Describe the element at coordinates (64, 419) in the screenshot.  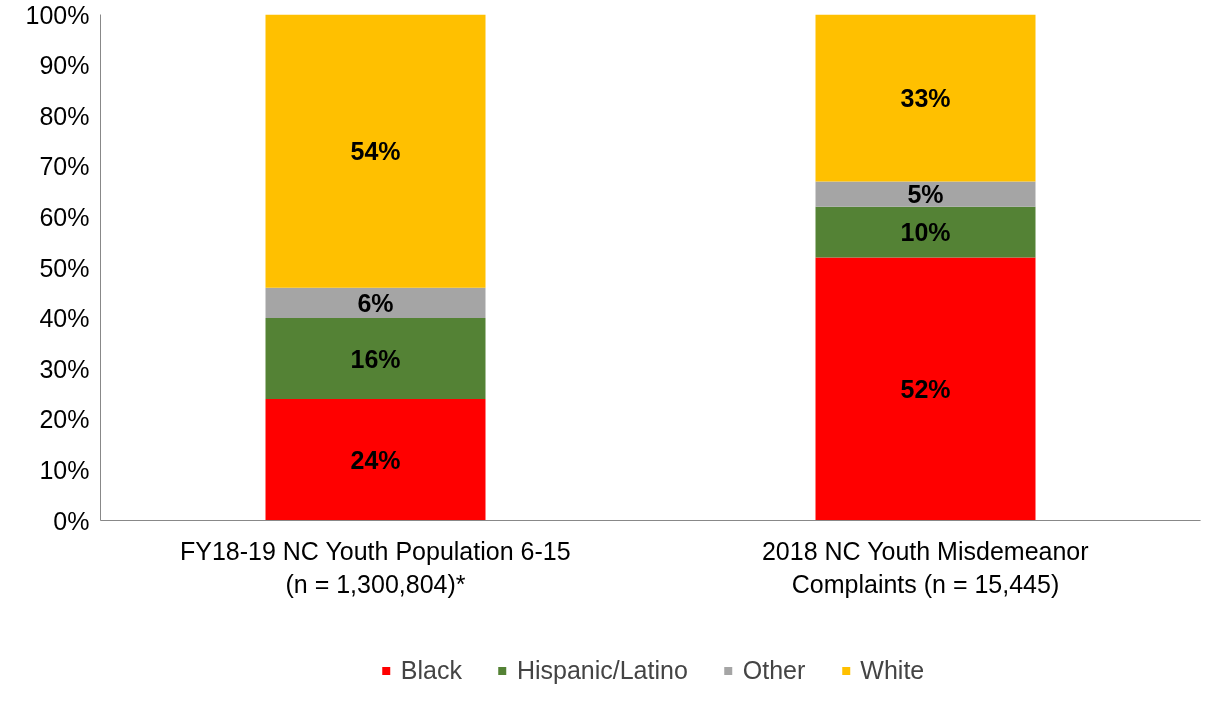
I see `y-tick-label: 20%` at that location.